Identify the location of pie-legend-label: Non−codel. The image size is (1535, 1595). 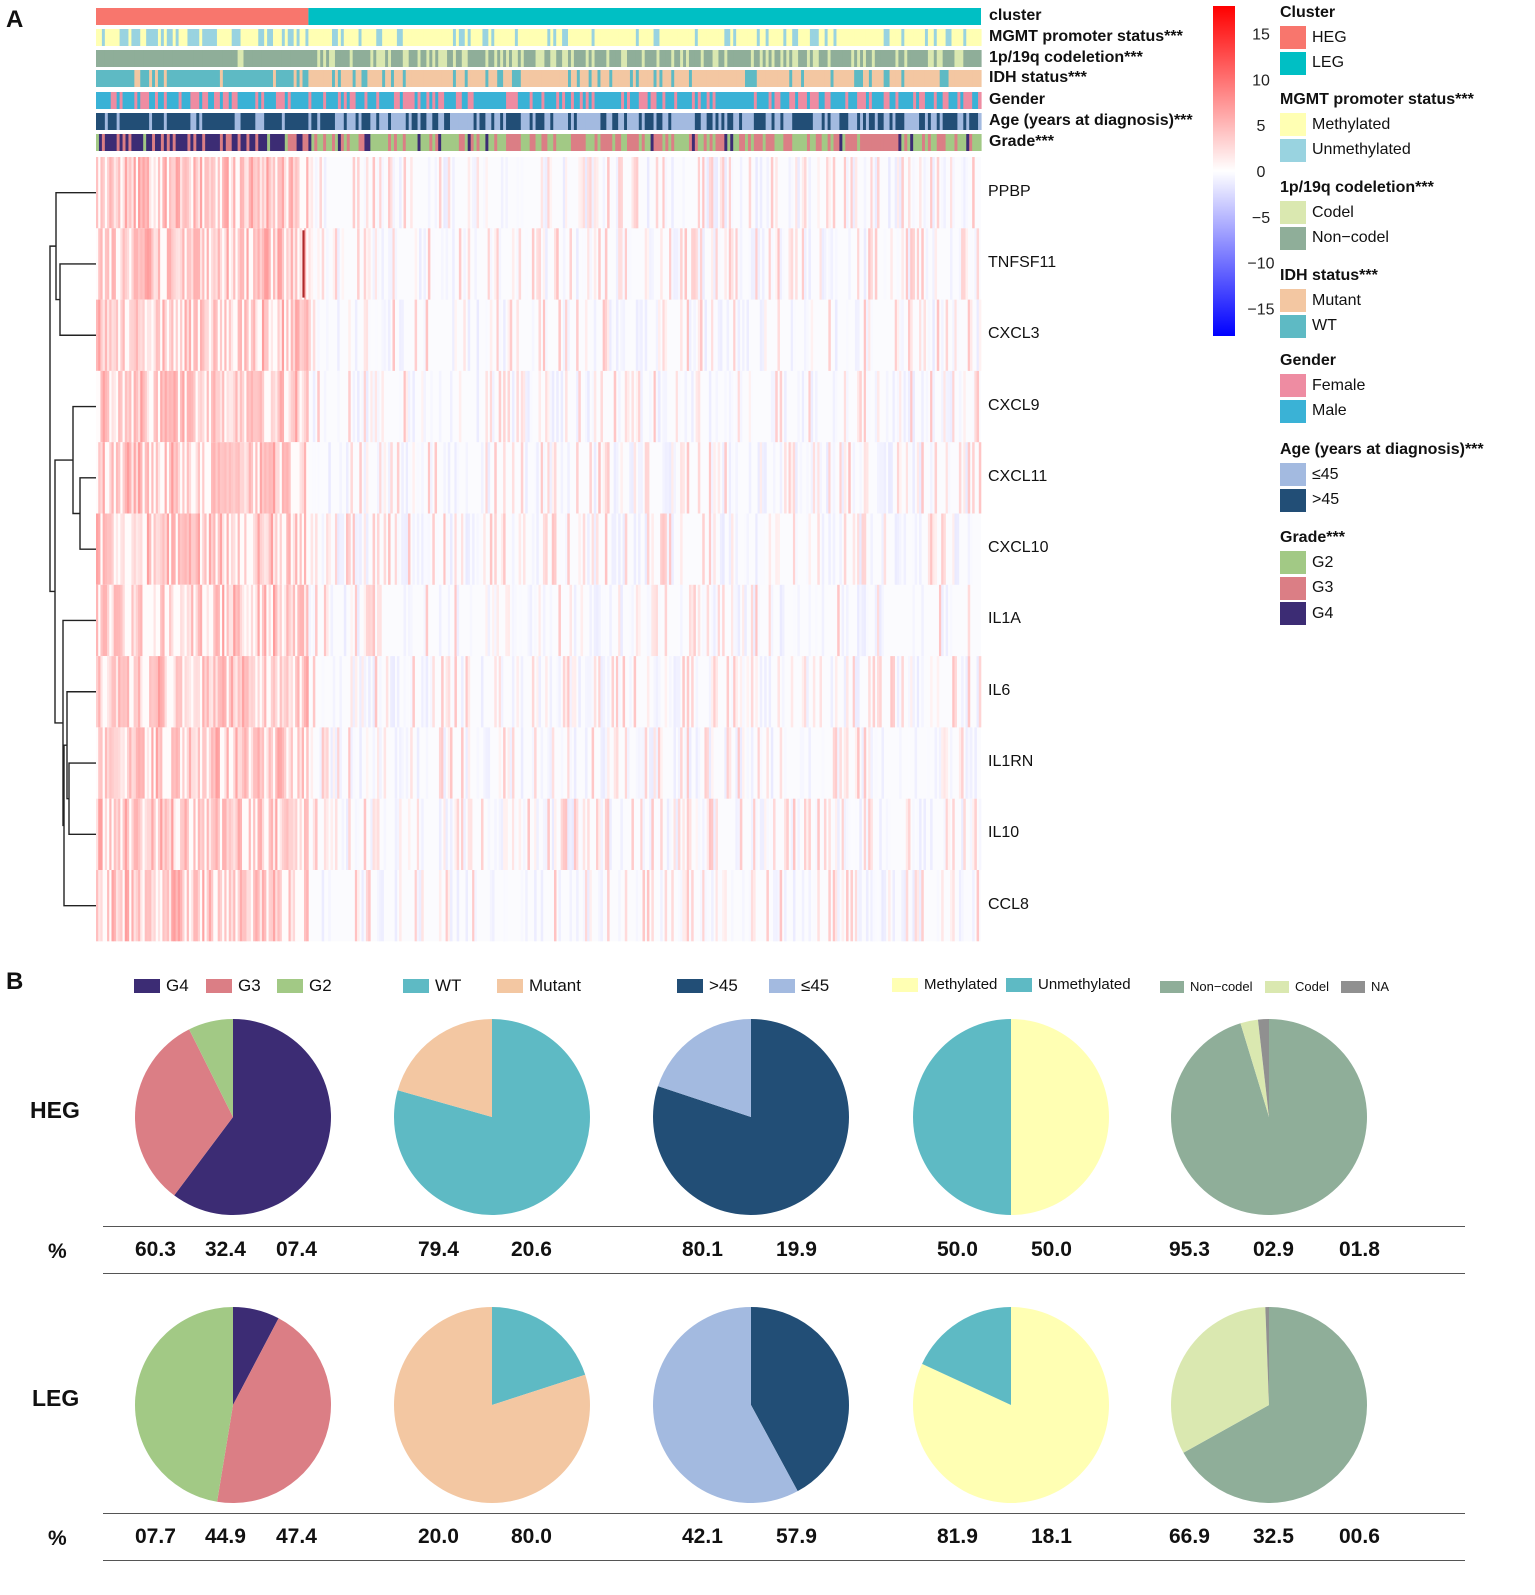
(1221, 986).